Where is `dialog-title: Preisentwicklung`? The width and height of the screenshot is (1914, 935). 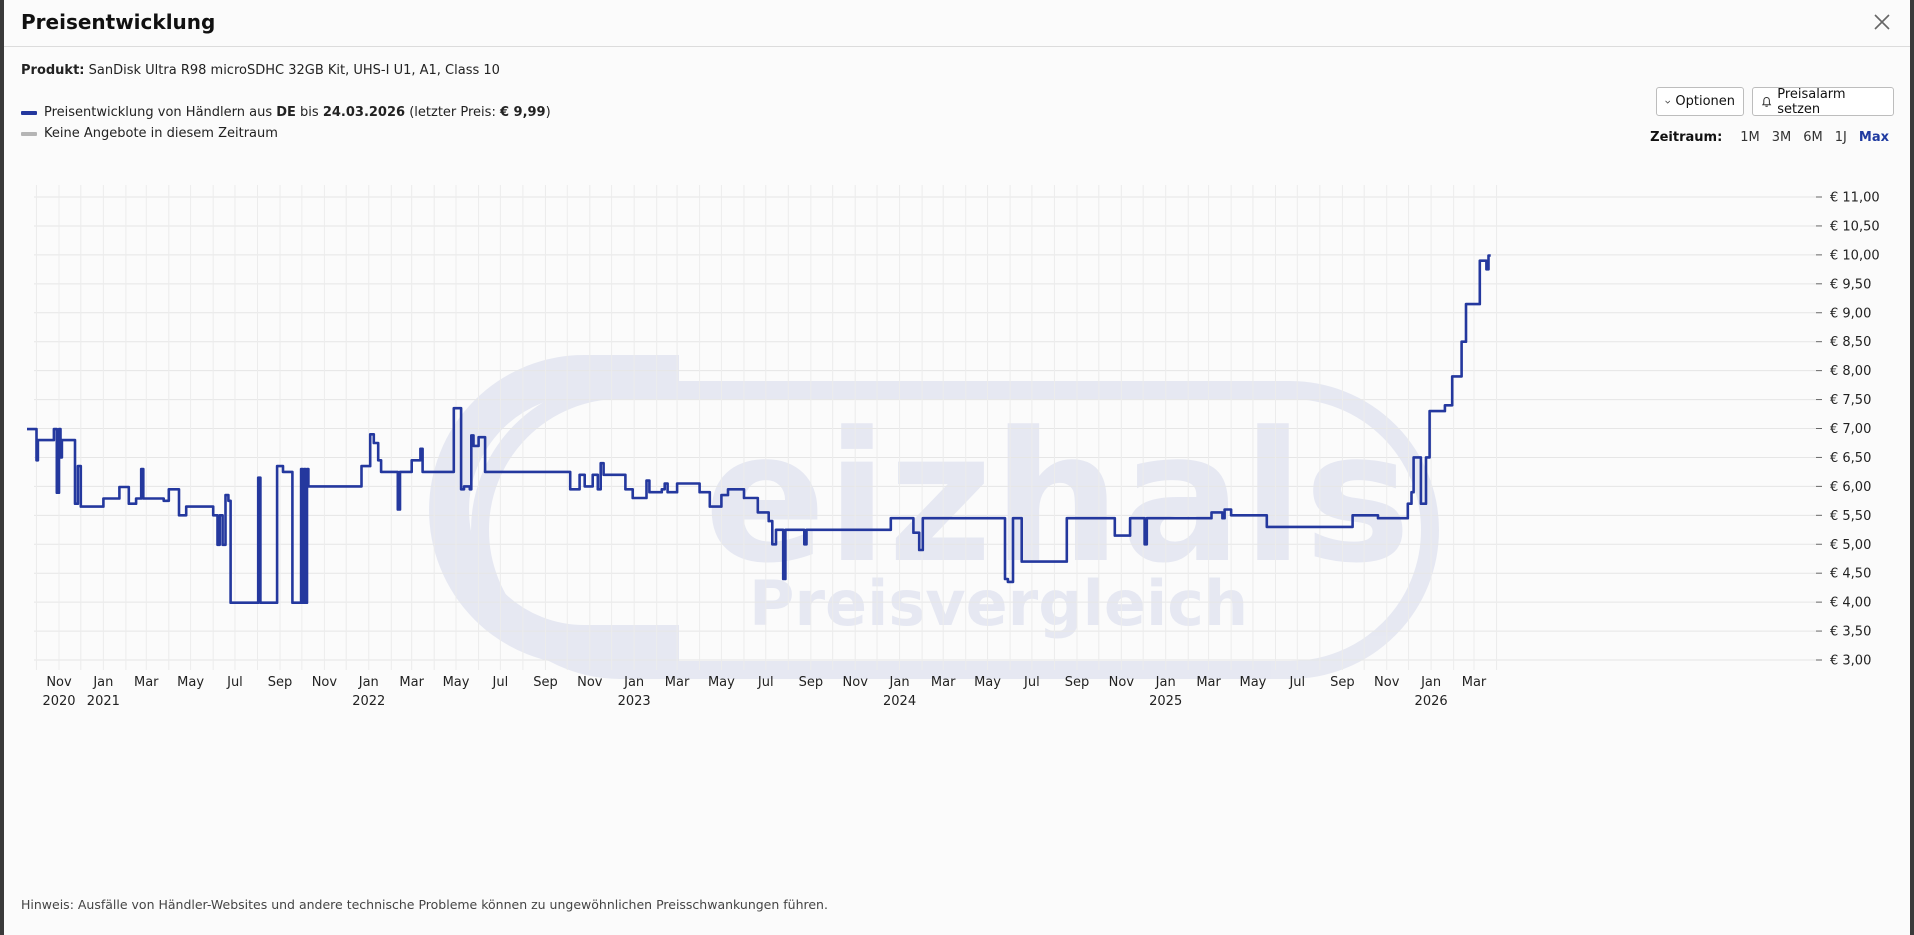
dialog-title: Preisentwicklung is located at coordinates (118, 22).